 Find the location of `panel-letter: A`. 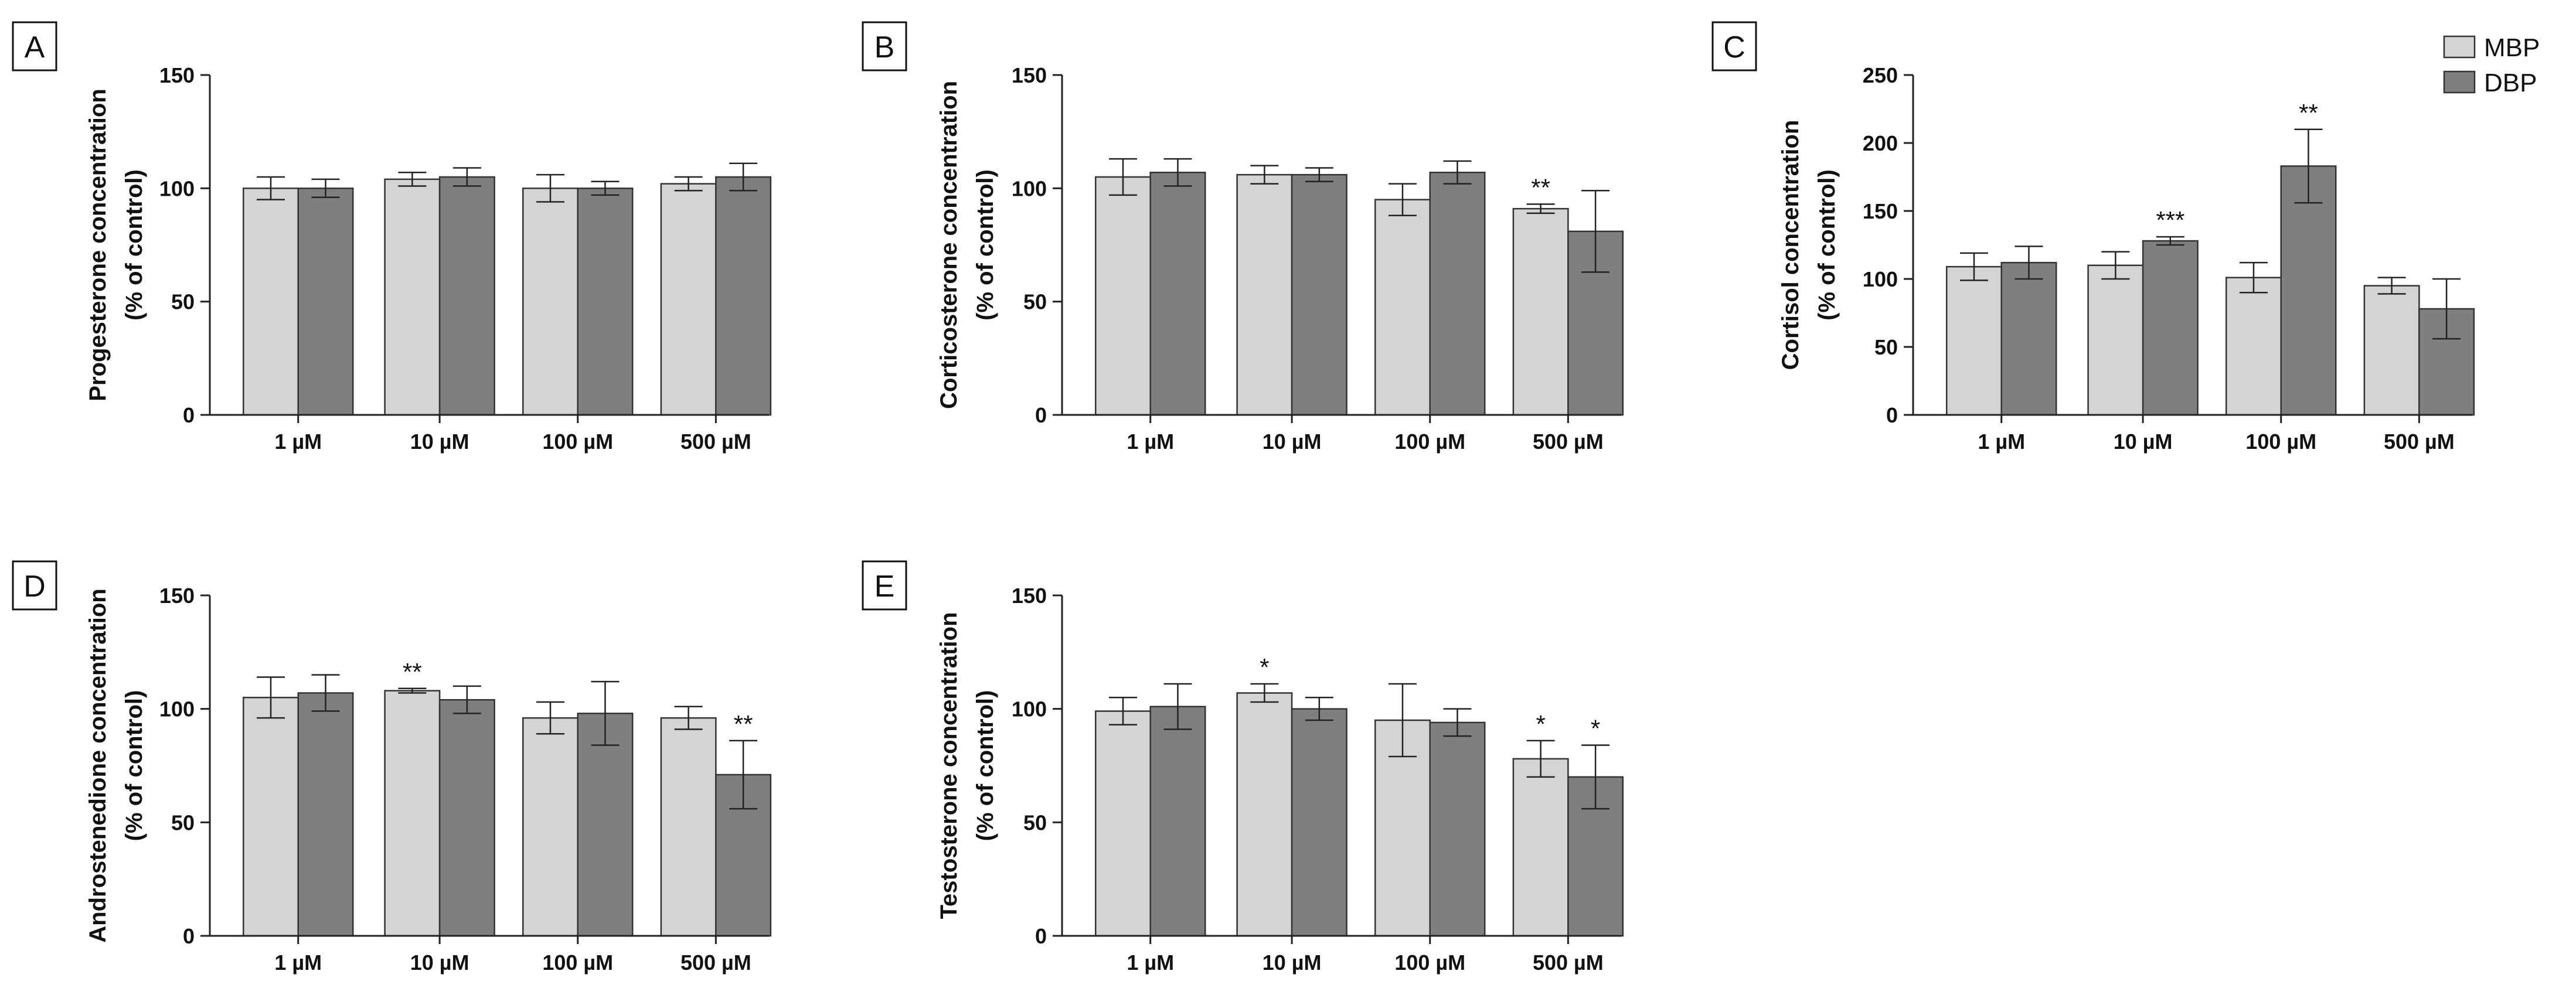

panel-letter: A is located at coordinates (35, 47).